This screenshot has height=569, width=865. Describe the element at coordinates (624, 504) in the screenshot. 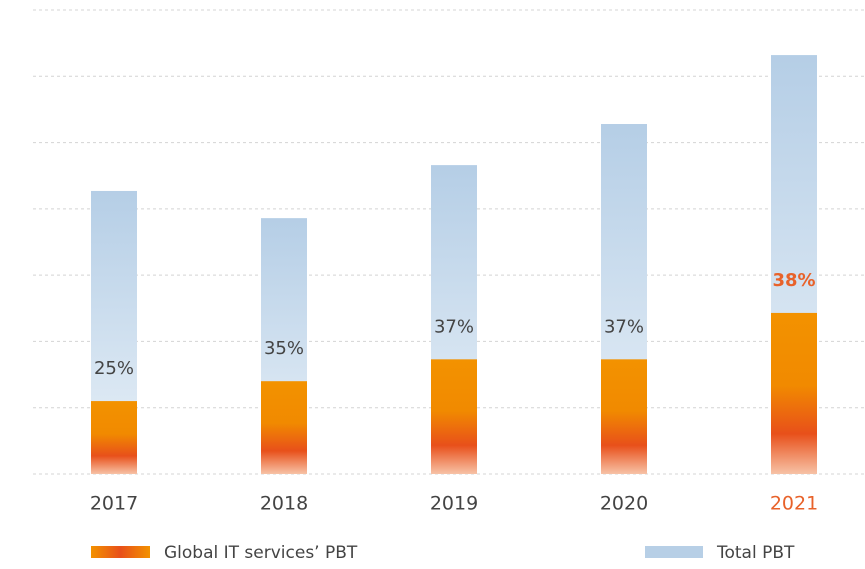

I see `x-tick-label: 2020` at that location.